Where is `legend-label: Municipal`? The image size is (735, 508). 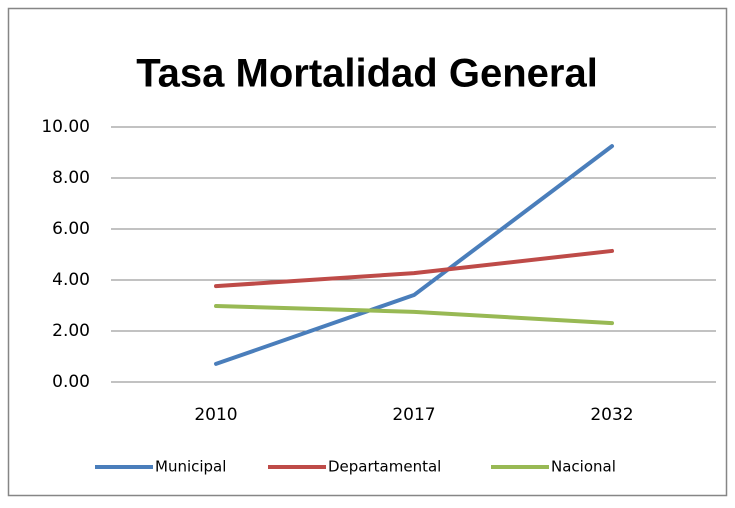 legend-label: Municipal is located at coordinates (190, 467).